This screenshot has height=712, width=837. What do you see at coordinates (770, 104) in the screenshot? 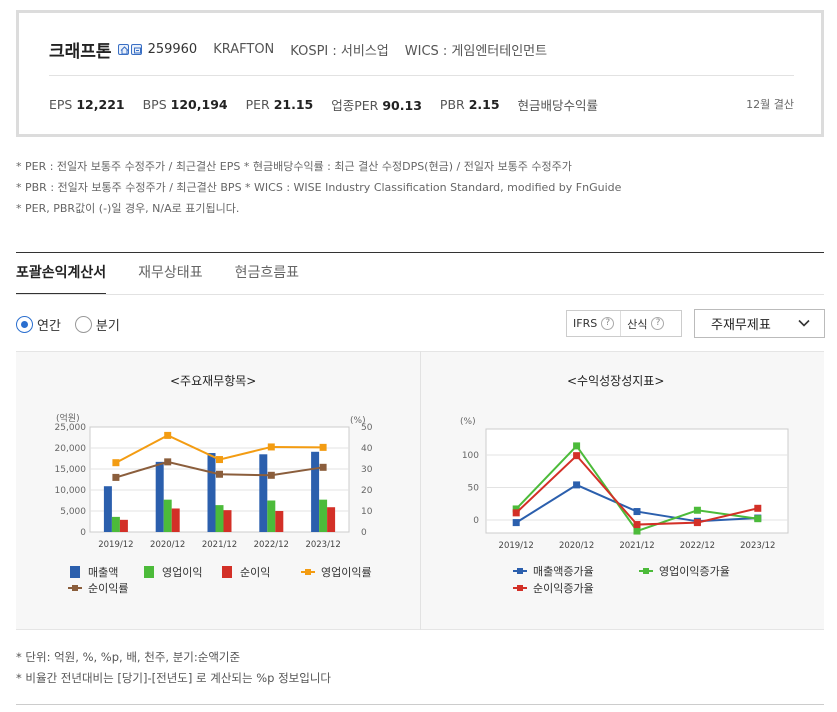
I see `fiscal-year-end: 12월 결산` at bounding box center [770, 104].